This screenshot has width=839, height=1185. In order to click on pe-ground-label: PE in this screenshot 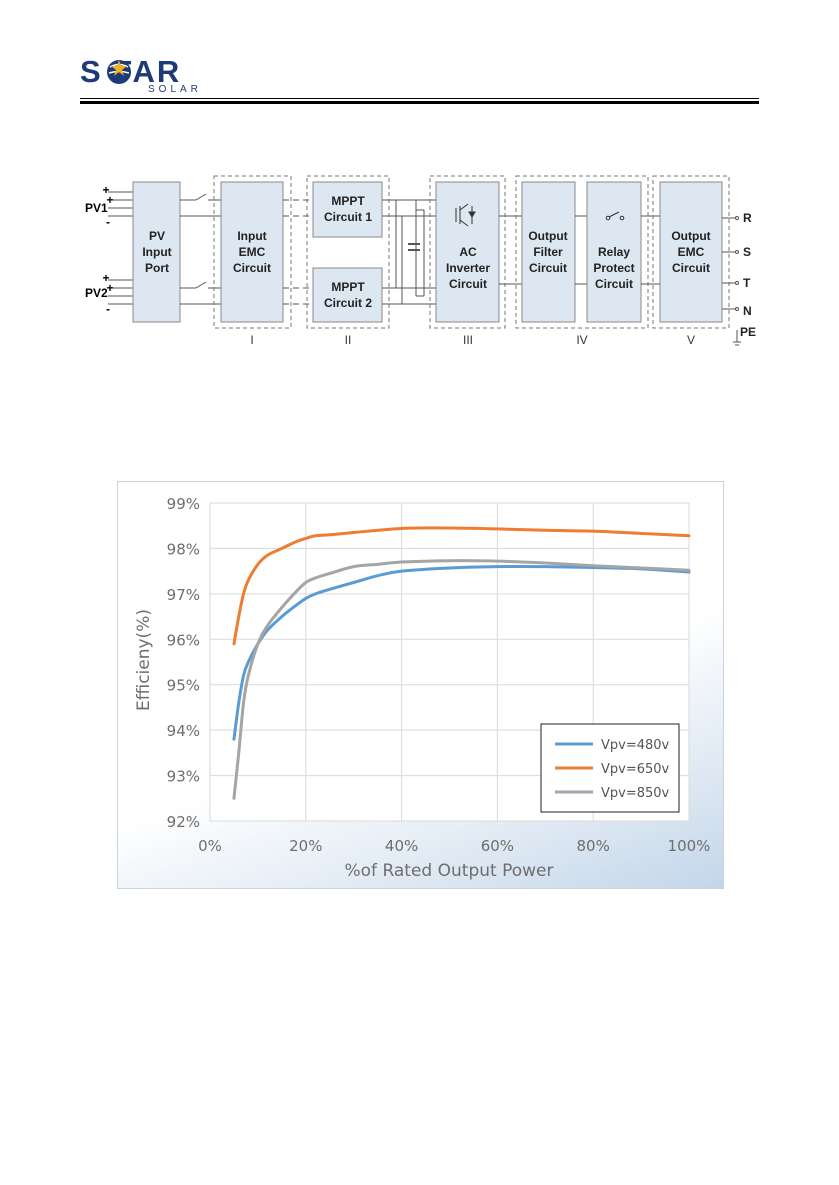, I will do `click(748, 332)`.